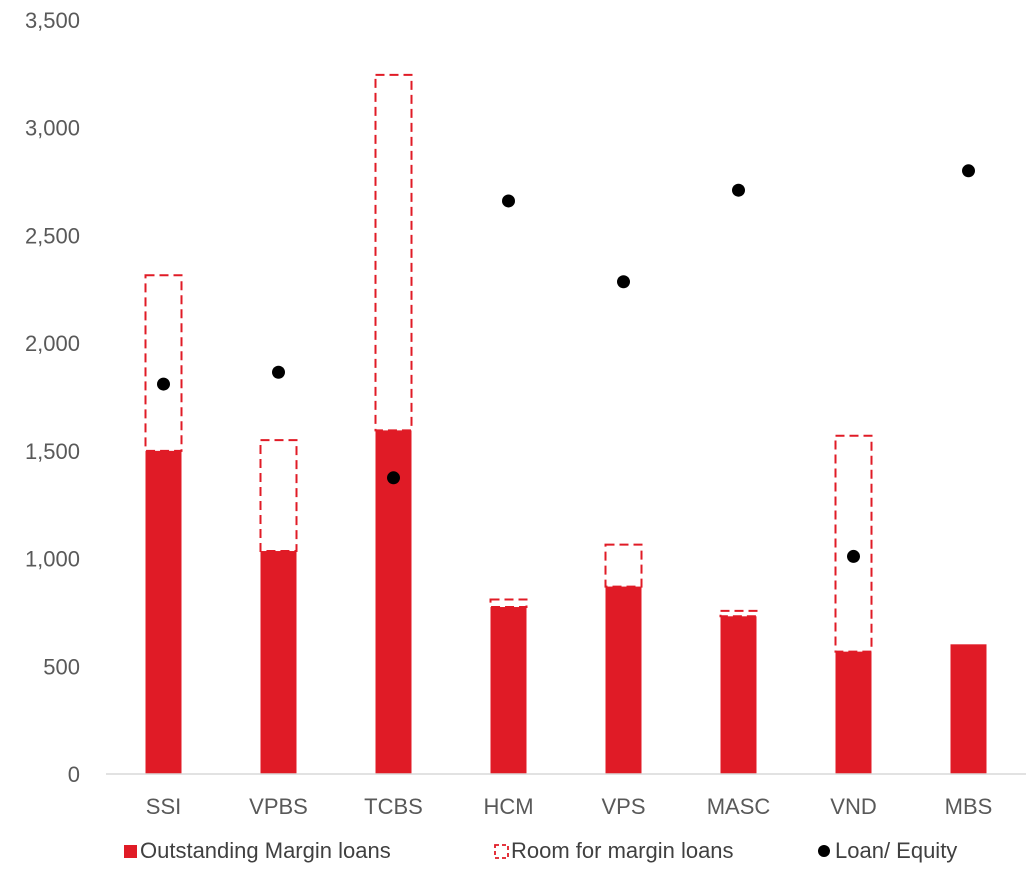 The image size is (1028, 877). Describe the element at coordinates (393, 806) in the screenshot. I see `x-tick-label: TCBS` at that location.